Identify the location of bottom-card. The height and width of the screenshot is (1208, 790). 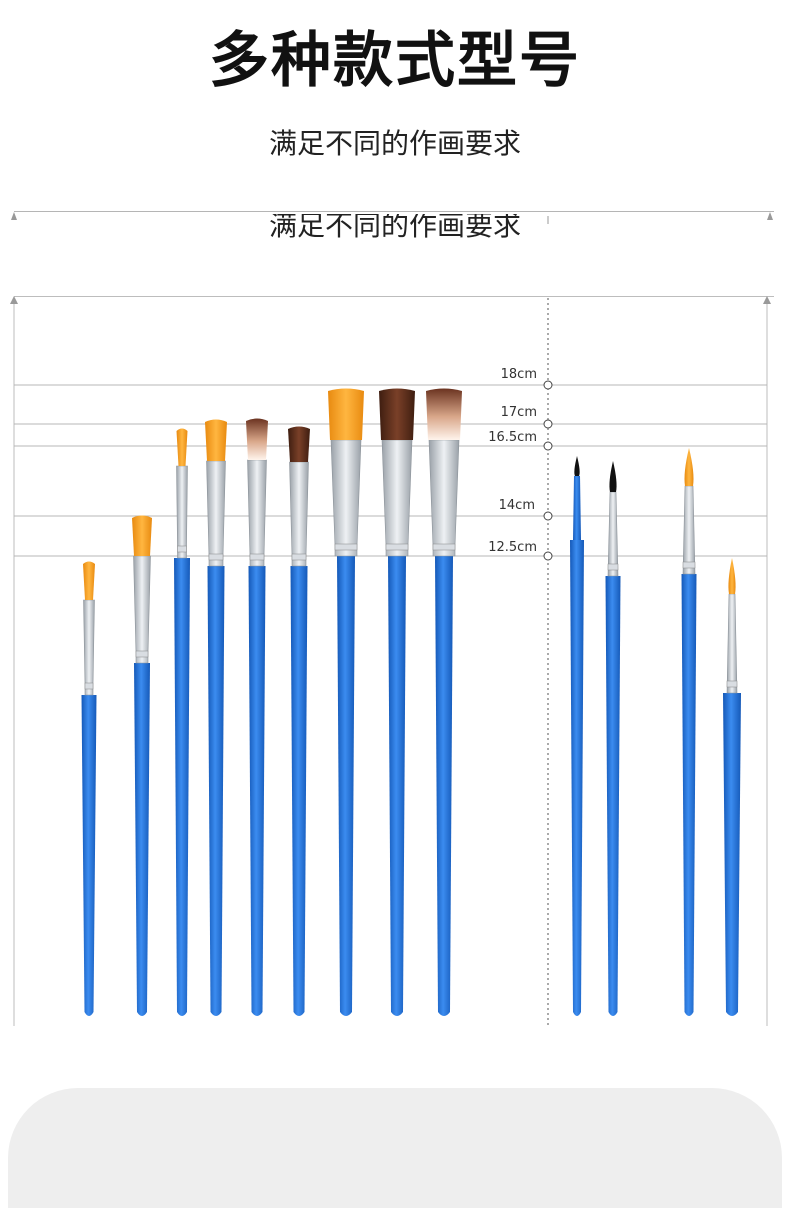
(395, 1148).